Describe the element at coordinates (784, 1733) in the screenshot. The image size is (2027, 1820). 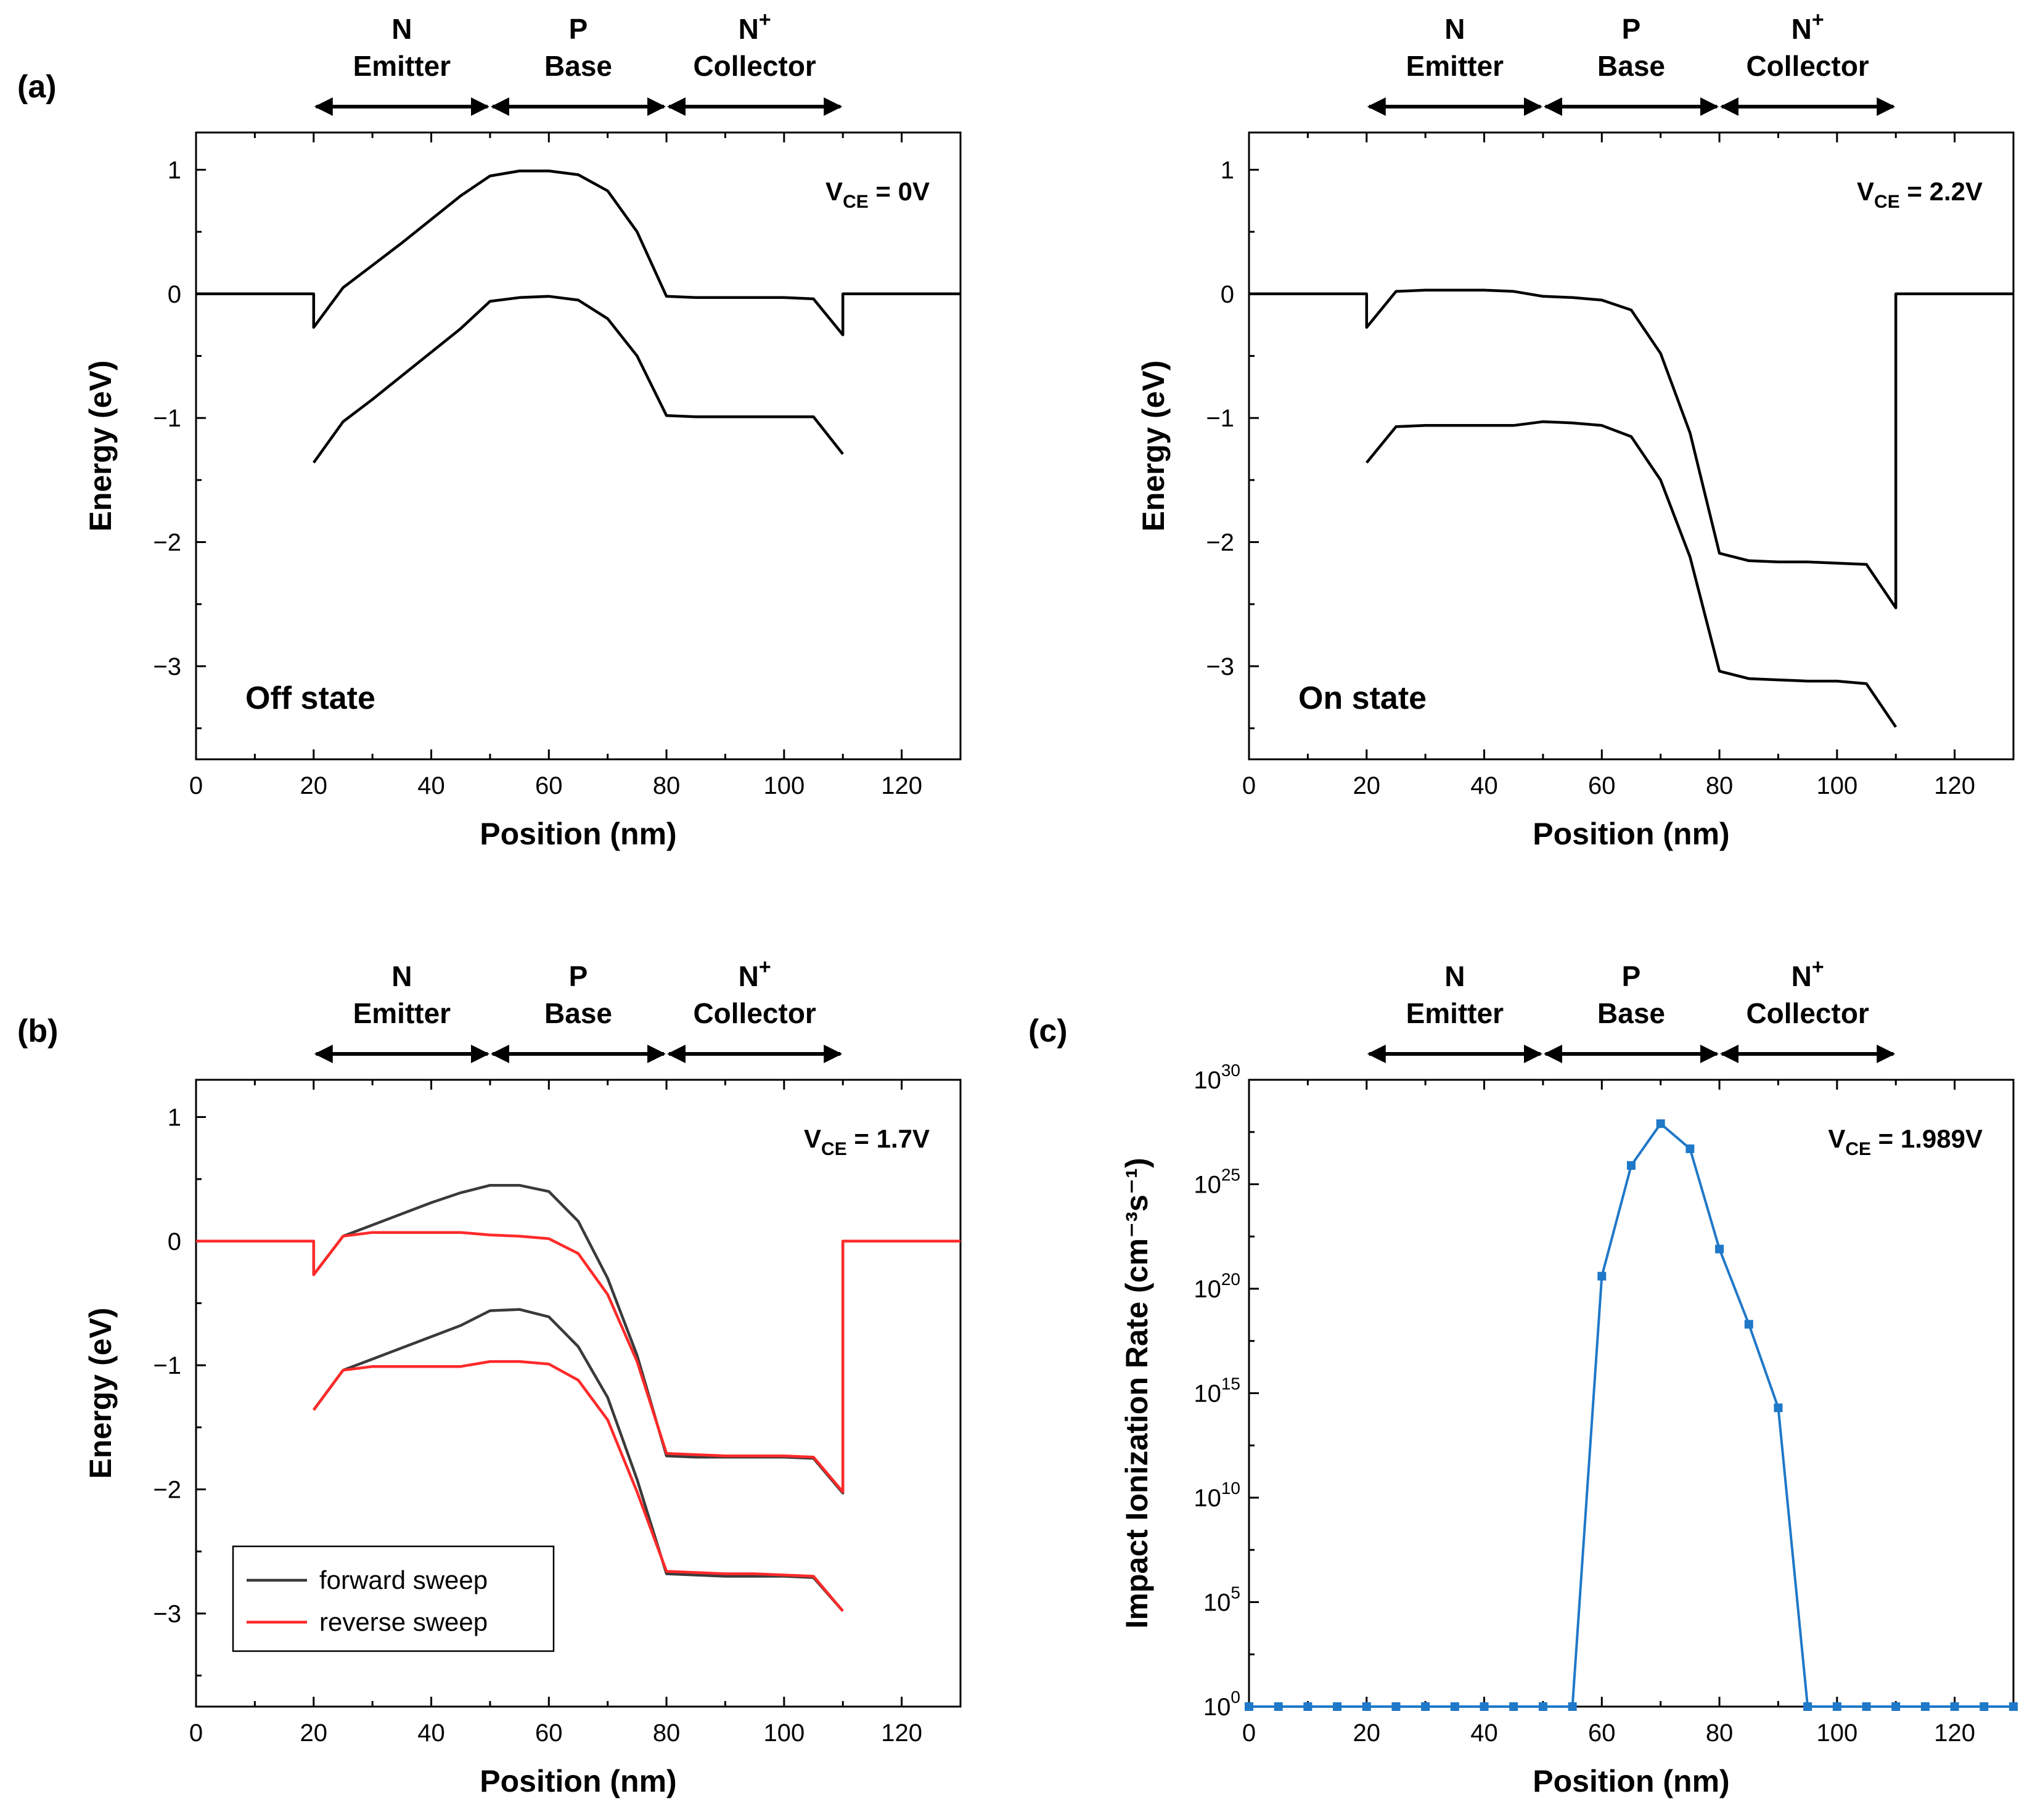
I see `x-tick-label: 100` at that location.